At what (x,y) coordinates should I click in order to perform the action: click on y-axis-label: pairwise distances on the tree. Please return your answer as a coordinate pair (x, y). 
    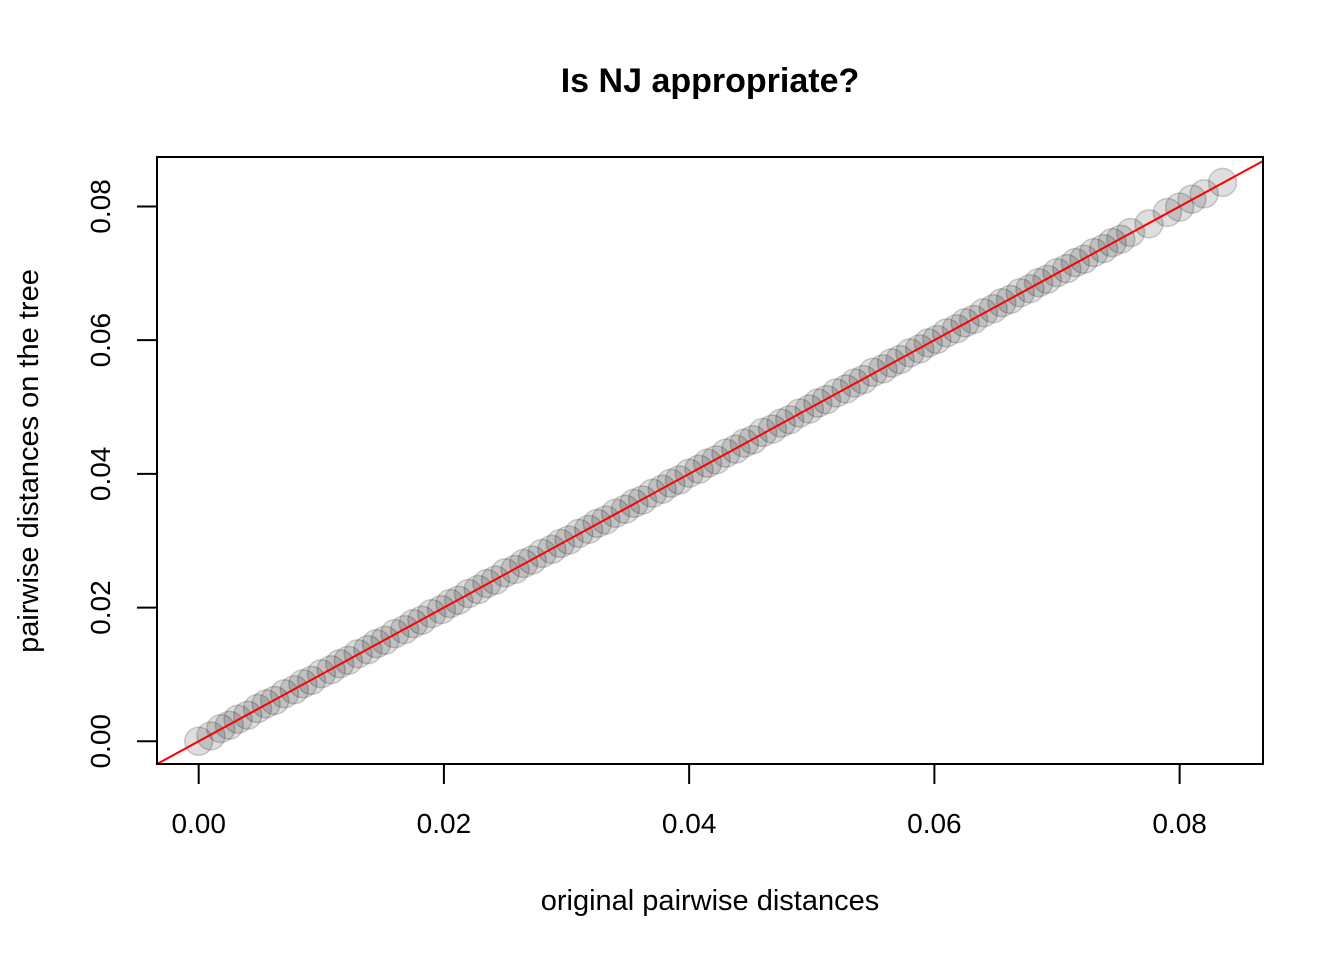
    Looking at the image, I should click on (29, 461).